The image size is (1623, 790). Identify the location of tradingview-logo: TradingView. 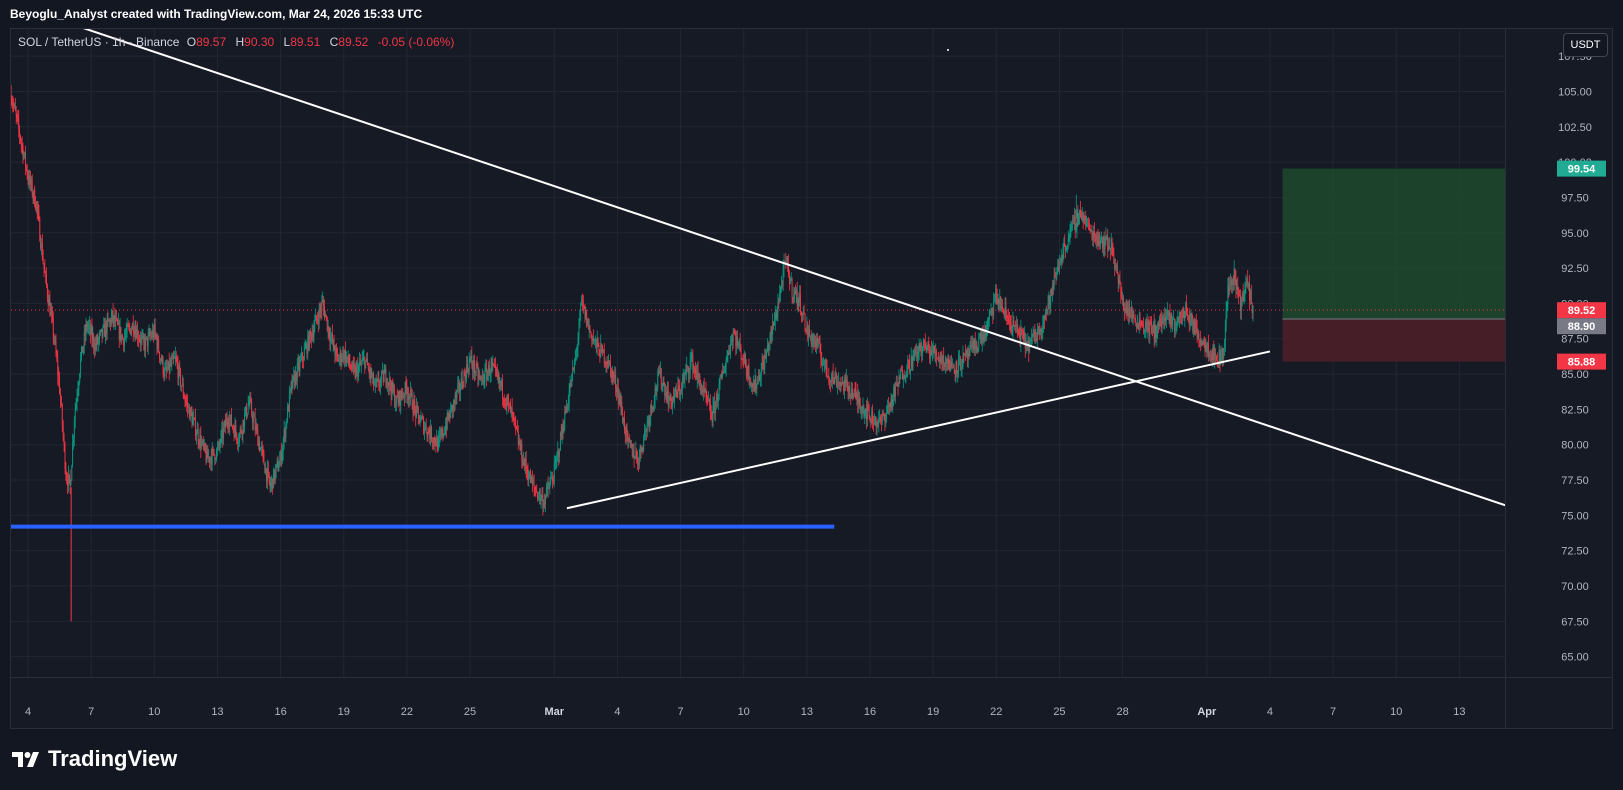
(94, 759).